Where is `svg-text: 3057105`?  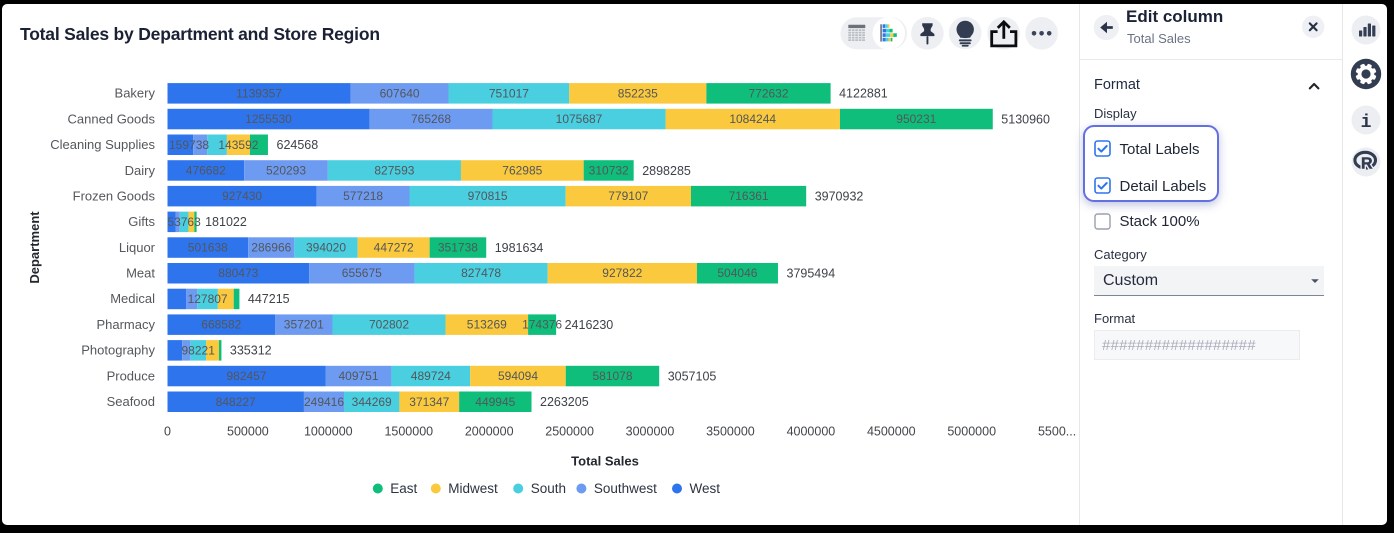 svg-text: 3057105 is located at coordinates (692, 376).